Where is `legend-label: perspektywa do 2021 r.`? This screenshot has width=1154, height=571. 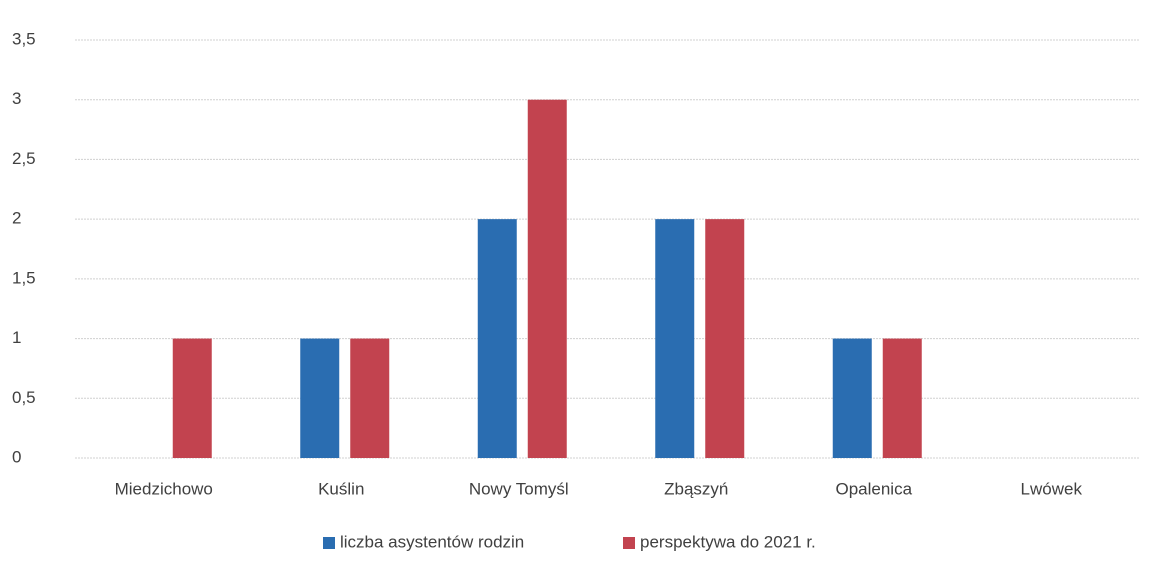
legend-label: perspektywa do 2021 r. is located at coordinates (728, 541).